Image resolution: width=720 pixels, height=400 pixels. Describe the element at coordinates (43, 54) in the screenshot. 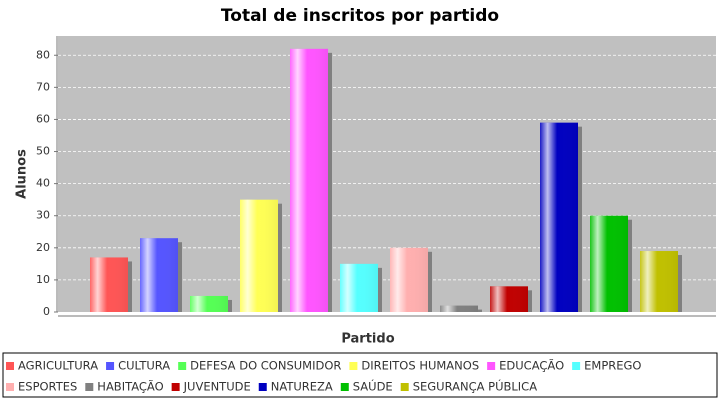

I see `y-tick-label: 80` at that location.